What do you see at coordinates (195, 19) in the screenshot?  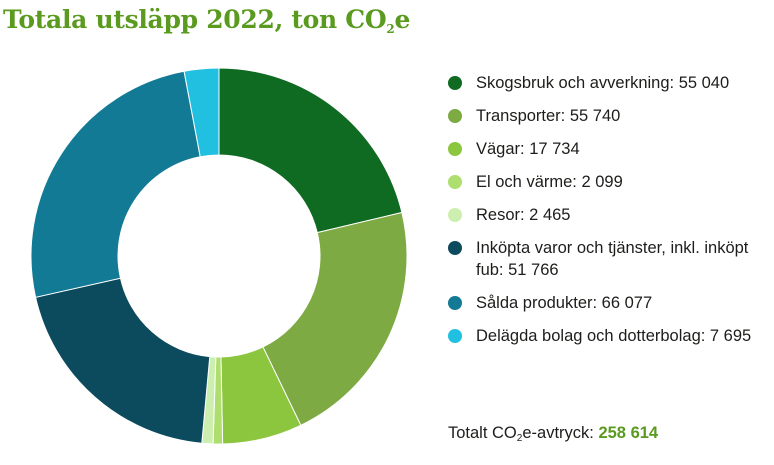 I see `title-main: Totala utsläpp 2022, ton CO` at bounding box center [195, 19].